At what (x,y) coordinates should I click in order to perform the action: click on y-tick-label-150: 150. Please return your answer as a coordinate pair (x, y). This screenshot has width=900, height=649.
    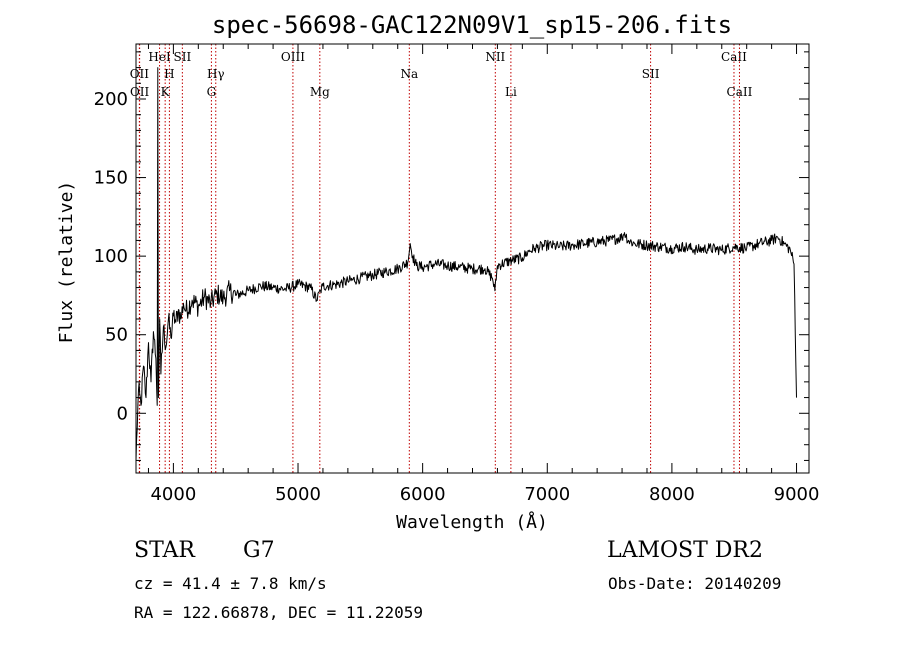
    Looking at the image, I should click on (111, 178).